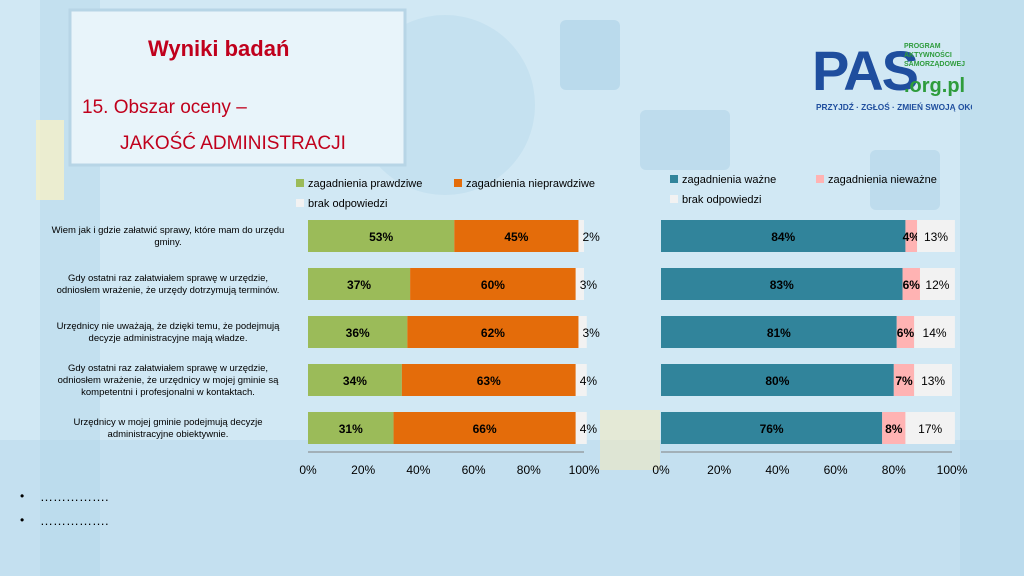 Image resolution: width=1024 pixels, height=576 pixels. What do you see at coordinates (219, 48) in the screenshot?
I see `slide-title: Wyniki badań` at bounding box center [219, 48].